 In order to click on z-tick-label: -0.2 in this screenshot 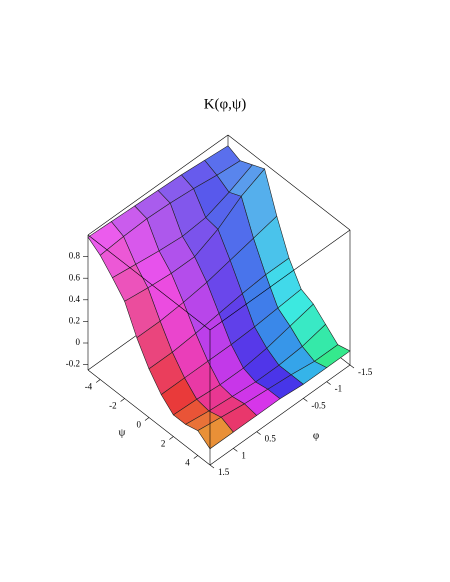, I will do `click(73, 364)`.